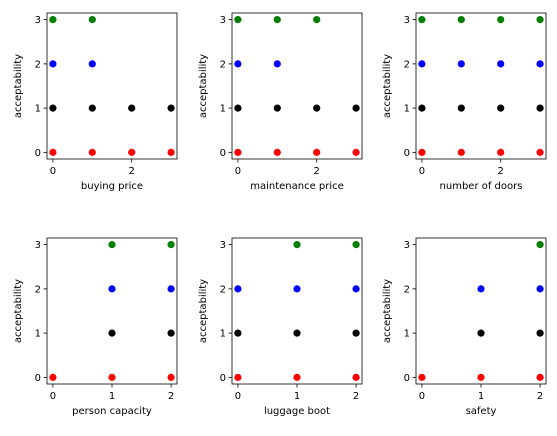  I want to click on x-axis-label: safety, so click(481, 411).